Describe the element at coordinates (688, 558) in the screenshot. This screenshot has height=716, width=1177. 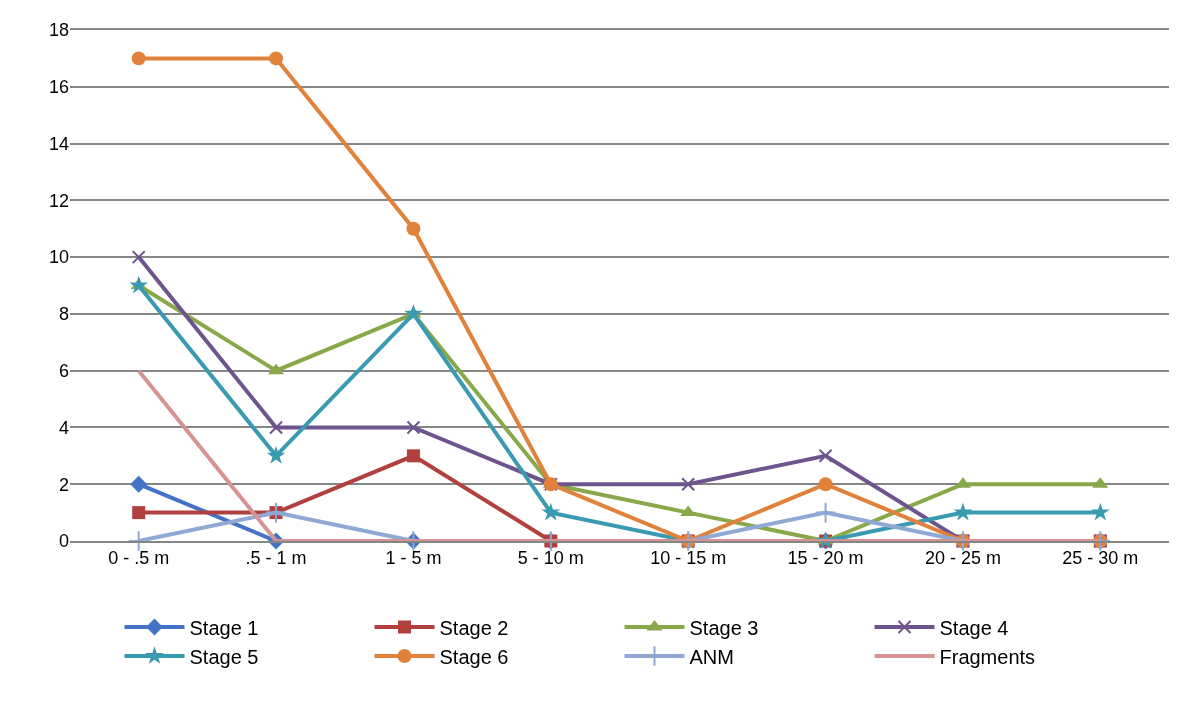
I see `x-tick-label: 10 - 15 m` at that location.